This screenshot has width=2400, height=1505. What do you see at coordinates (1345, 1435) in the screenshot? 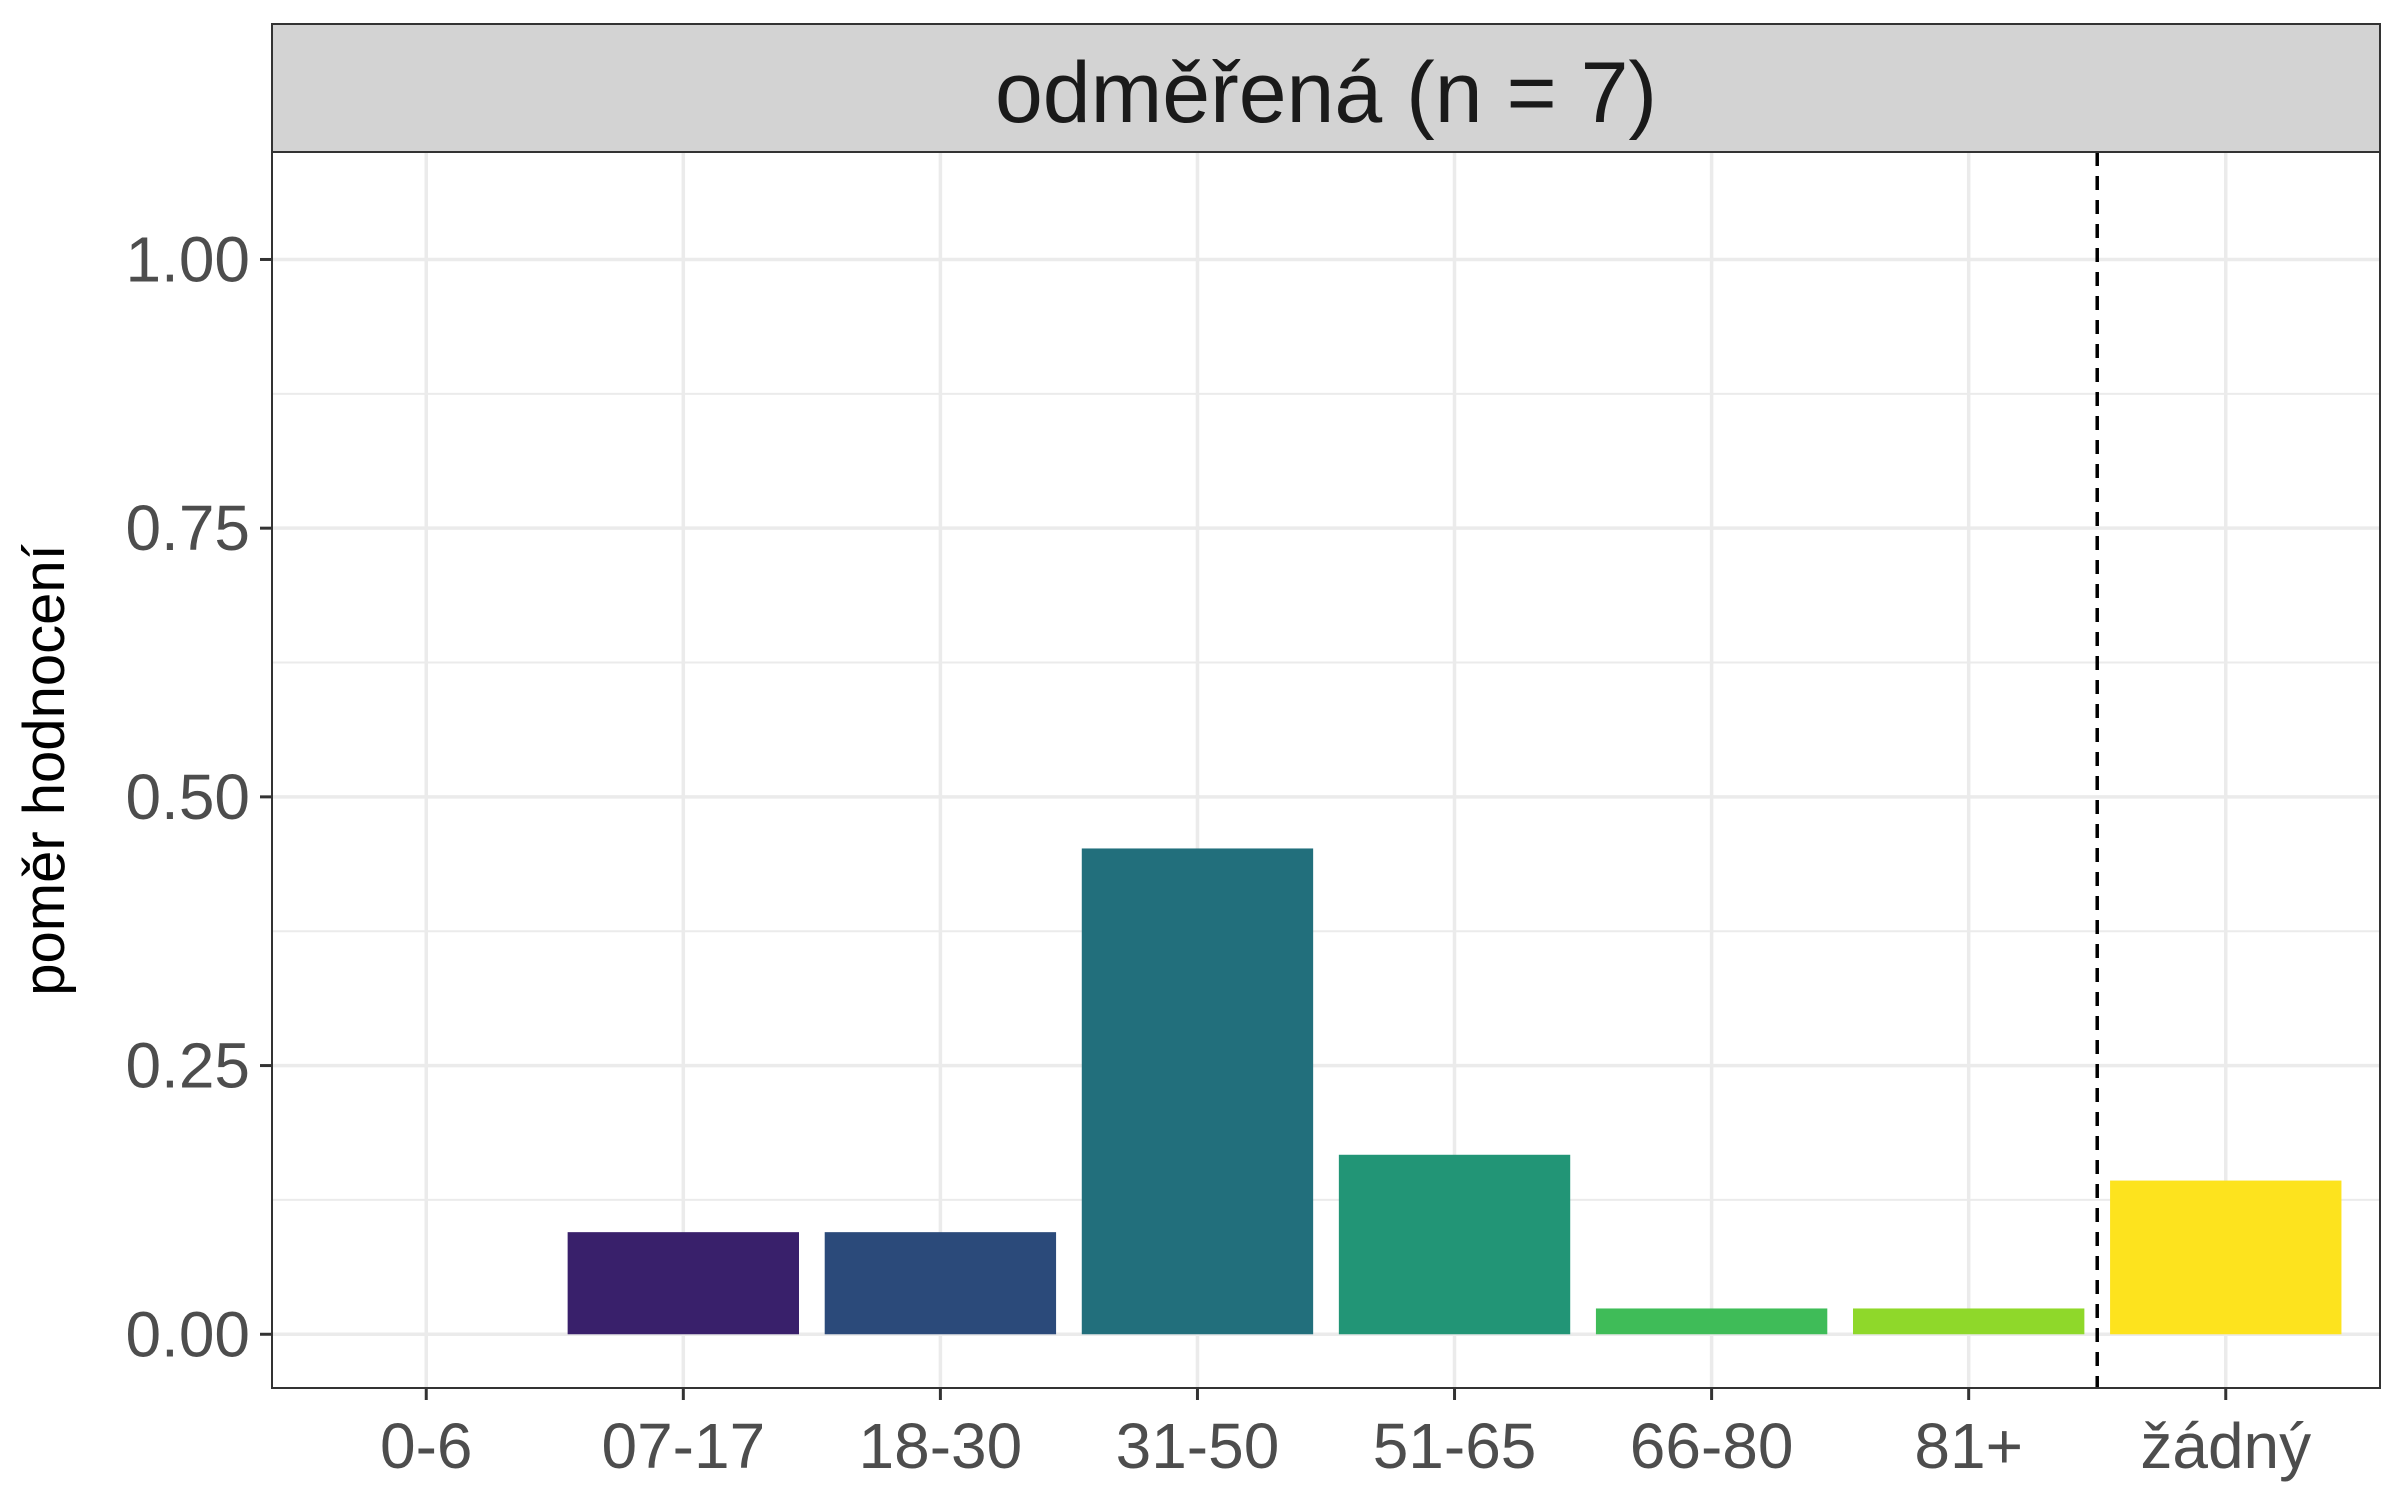
I see `x-axis: 0-6 07-17 18-30 31-50 51-65 66-80 81+ žádný` at bounding box center [1345, 1435].